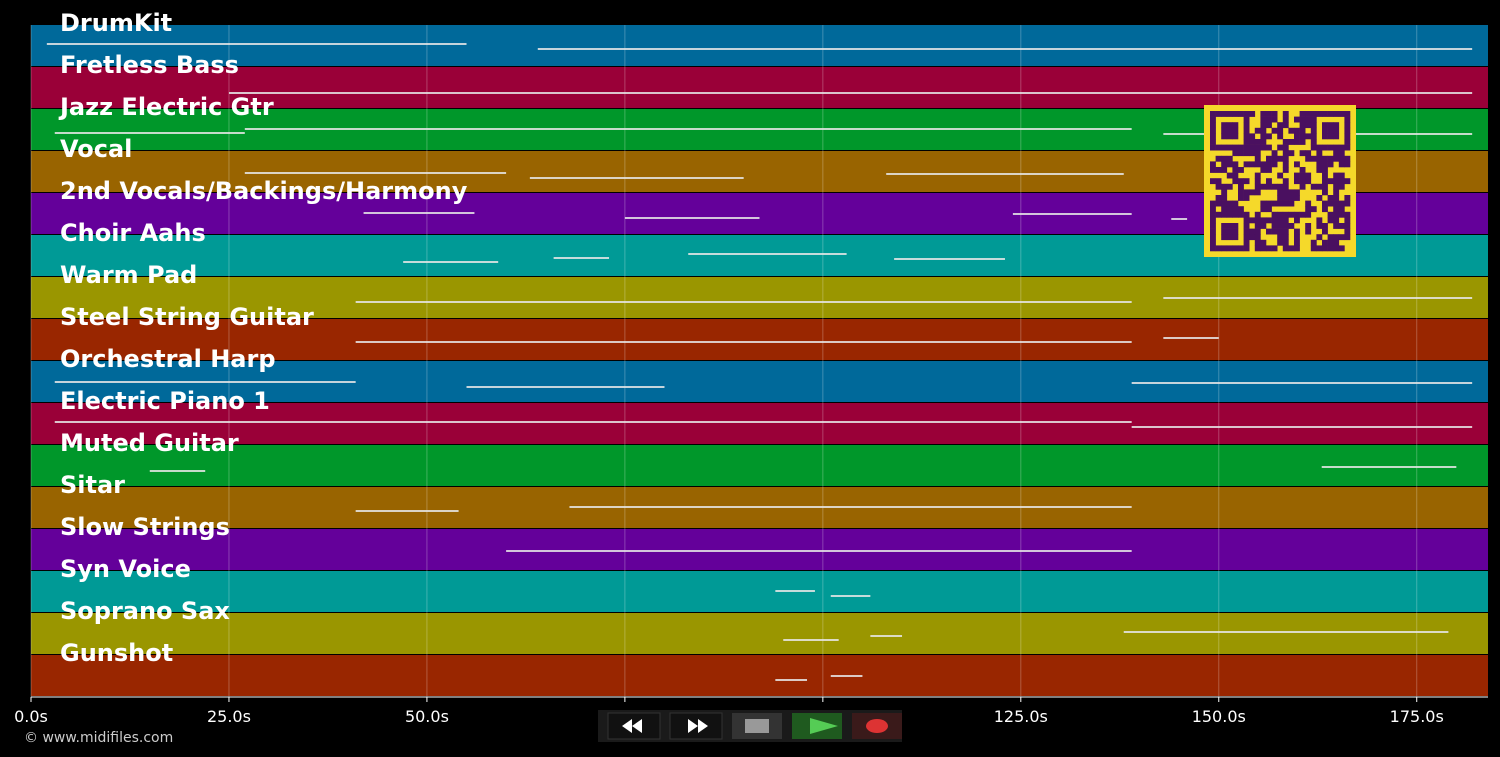 The height and width of the screenshot is (757, 1500). I want to click on record-button, so click(877, 726).